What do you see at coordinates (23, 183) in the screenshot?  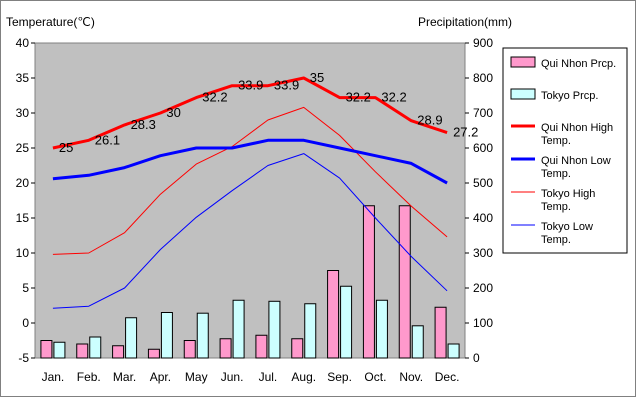 I see `left-tick-label: 20` at bounding box center [23, 183].